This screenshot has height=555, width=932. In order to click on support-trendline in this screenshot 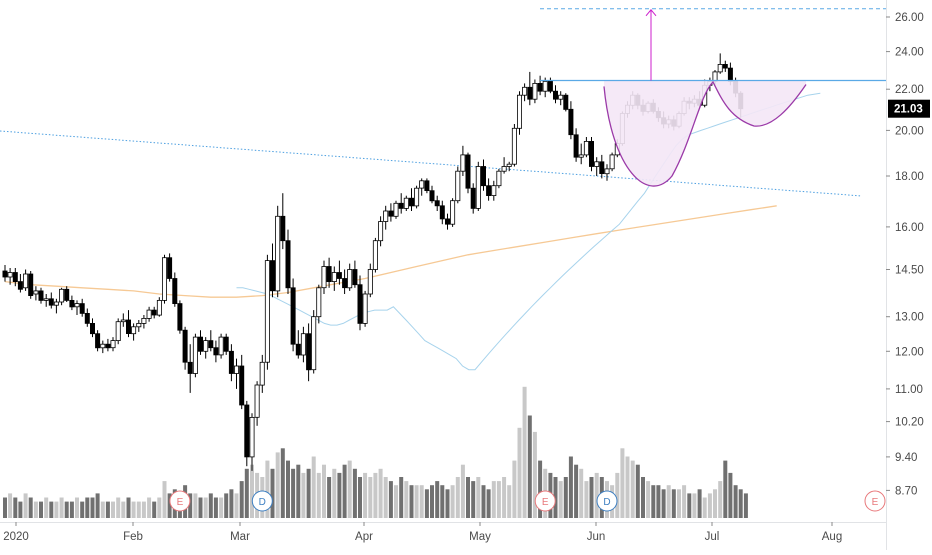, I will do `click(431, 163)`.